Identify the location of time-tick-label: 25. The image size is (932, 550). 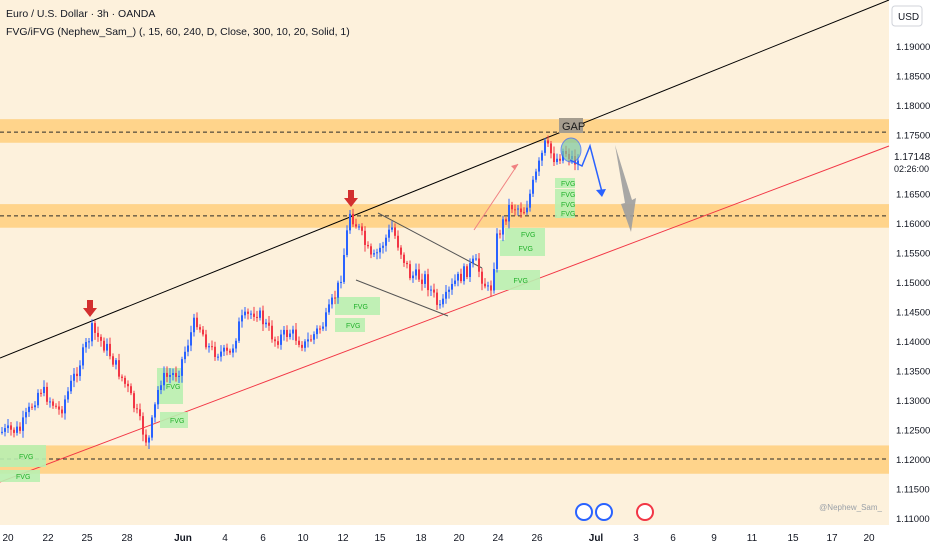
(87, 538).